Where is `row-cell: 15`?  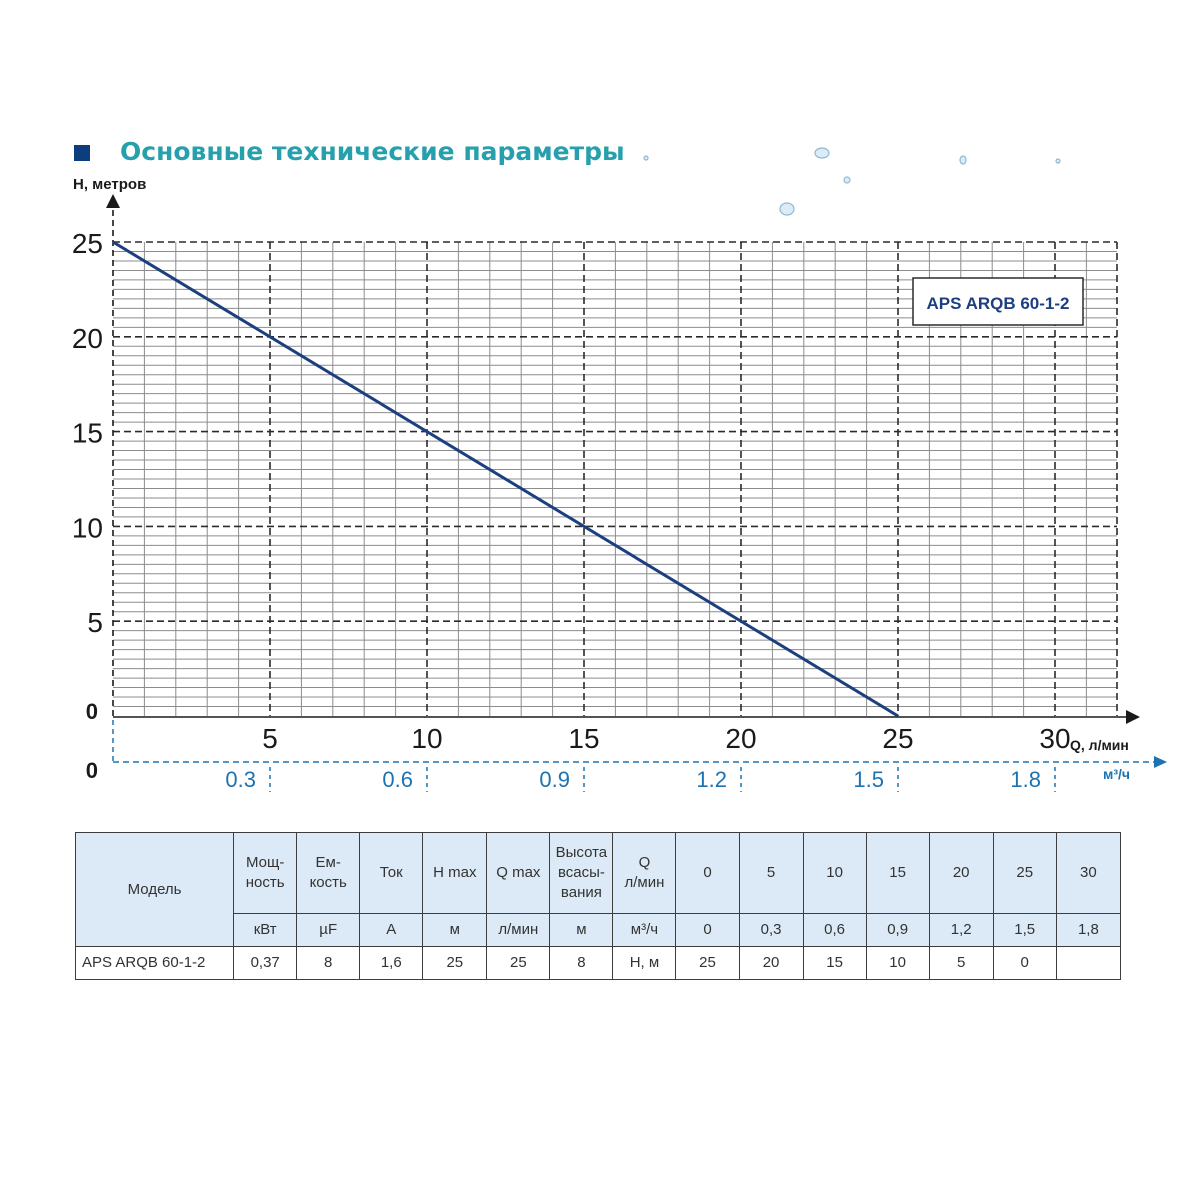 row-cell: 15 is located at coordinates (834, 963).